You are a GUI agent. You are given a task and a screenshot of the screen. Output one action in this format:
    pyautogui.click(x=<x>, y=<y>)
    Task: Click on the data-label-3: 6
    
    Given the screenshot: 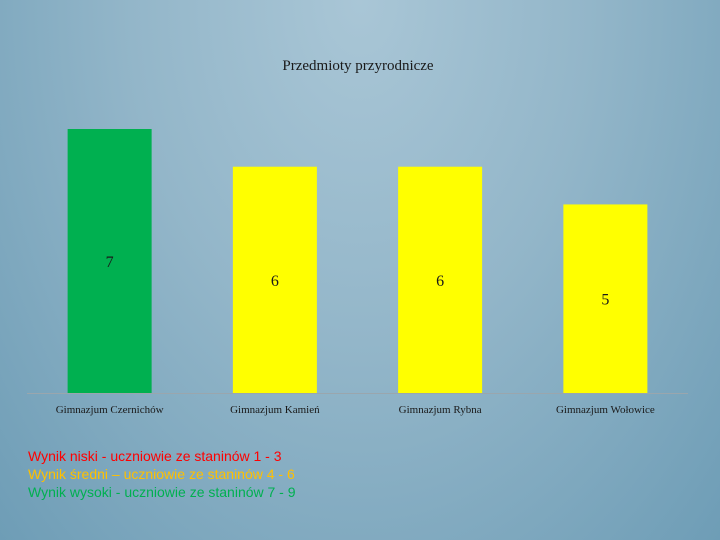 What is the action you would take?
    pyautogui.click(x=440, y=281)
    